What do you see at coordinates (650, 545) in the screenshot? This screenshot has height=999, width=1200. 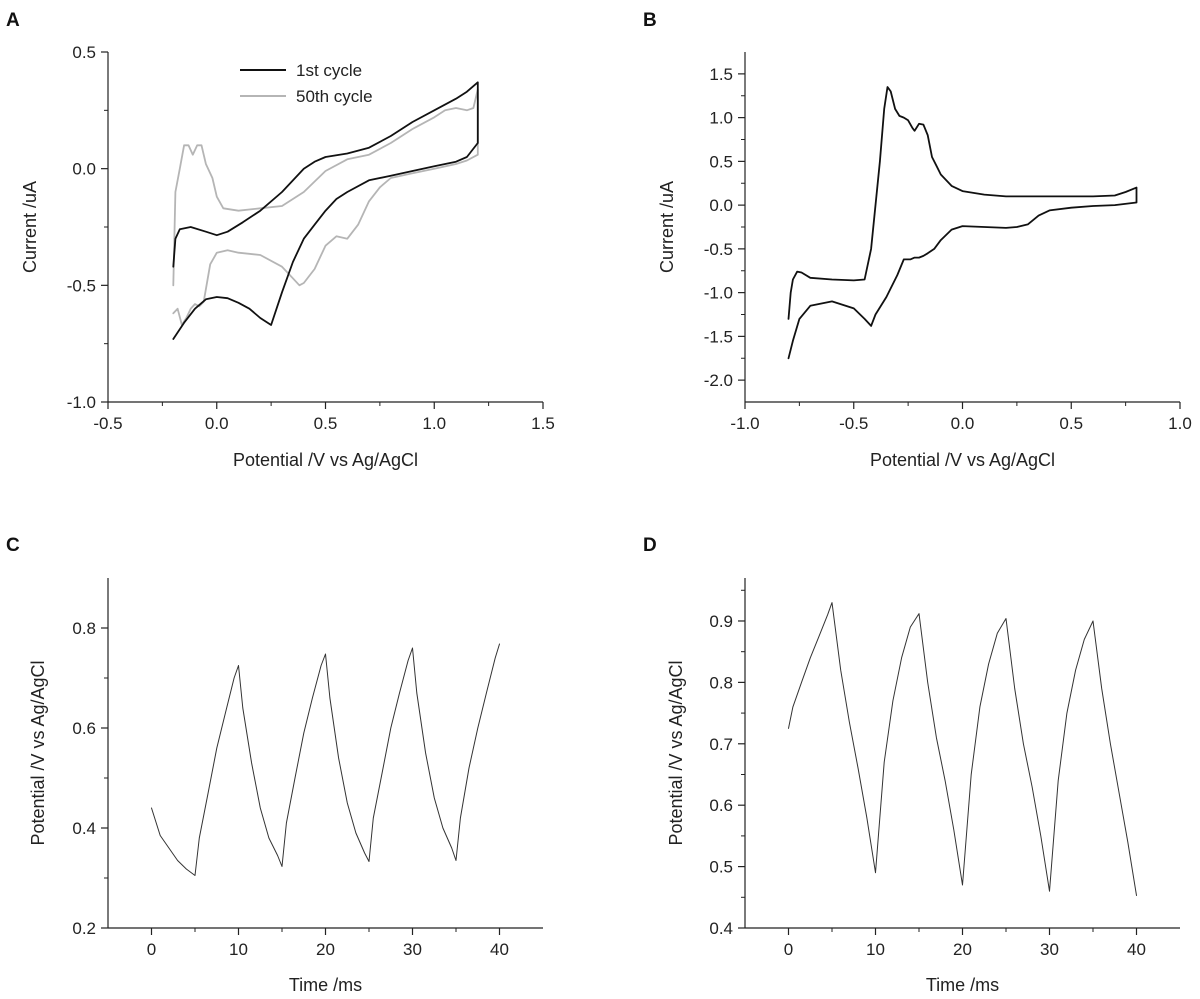 I see `panel-letter: D` at bounding box center [650, 545].